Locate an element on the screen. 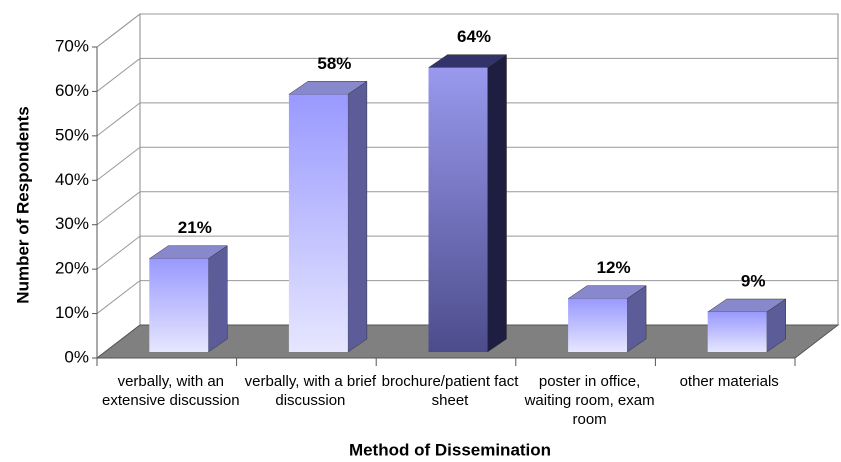 The image size is (841, 462). value-label: 64% is located at coordinates (474, 36).